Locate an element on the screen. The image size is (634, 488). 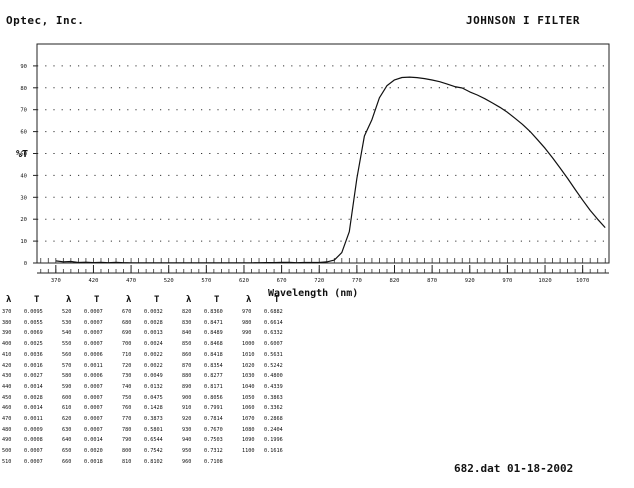
company-name: Optec, Inc. is located at coordinates (45, 20).